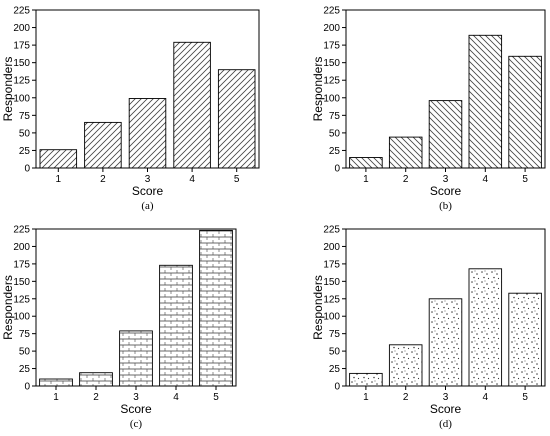 Image resolution: width=550 pixels, height=436 pixels. What do you see at coordinates (147, 206) in the screenshot?
I see `panel-caption: (a)` at bounding box center [147, 206].